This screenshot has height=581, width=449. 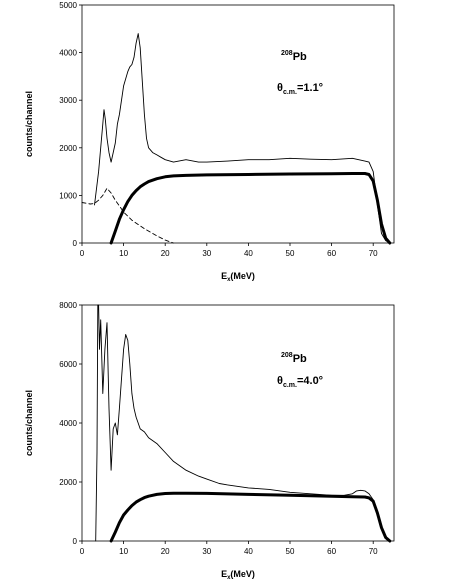 I want to click on y-tick-label: 8000, so click(x=68, y=305).